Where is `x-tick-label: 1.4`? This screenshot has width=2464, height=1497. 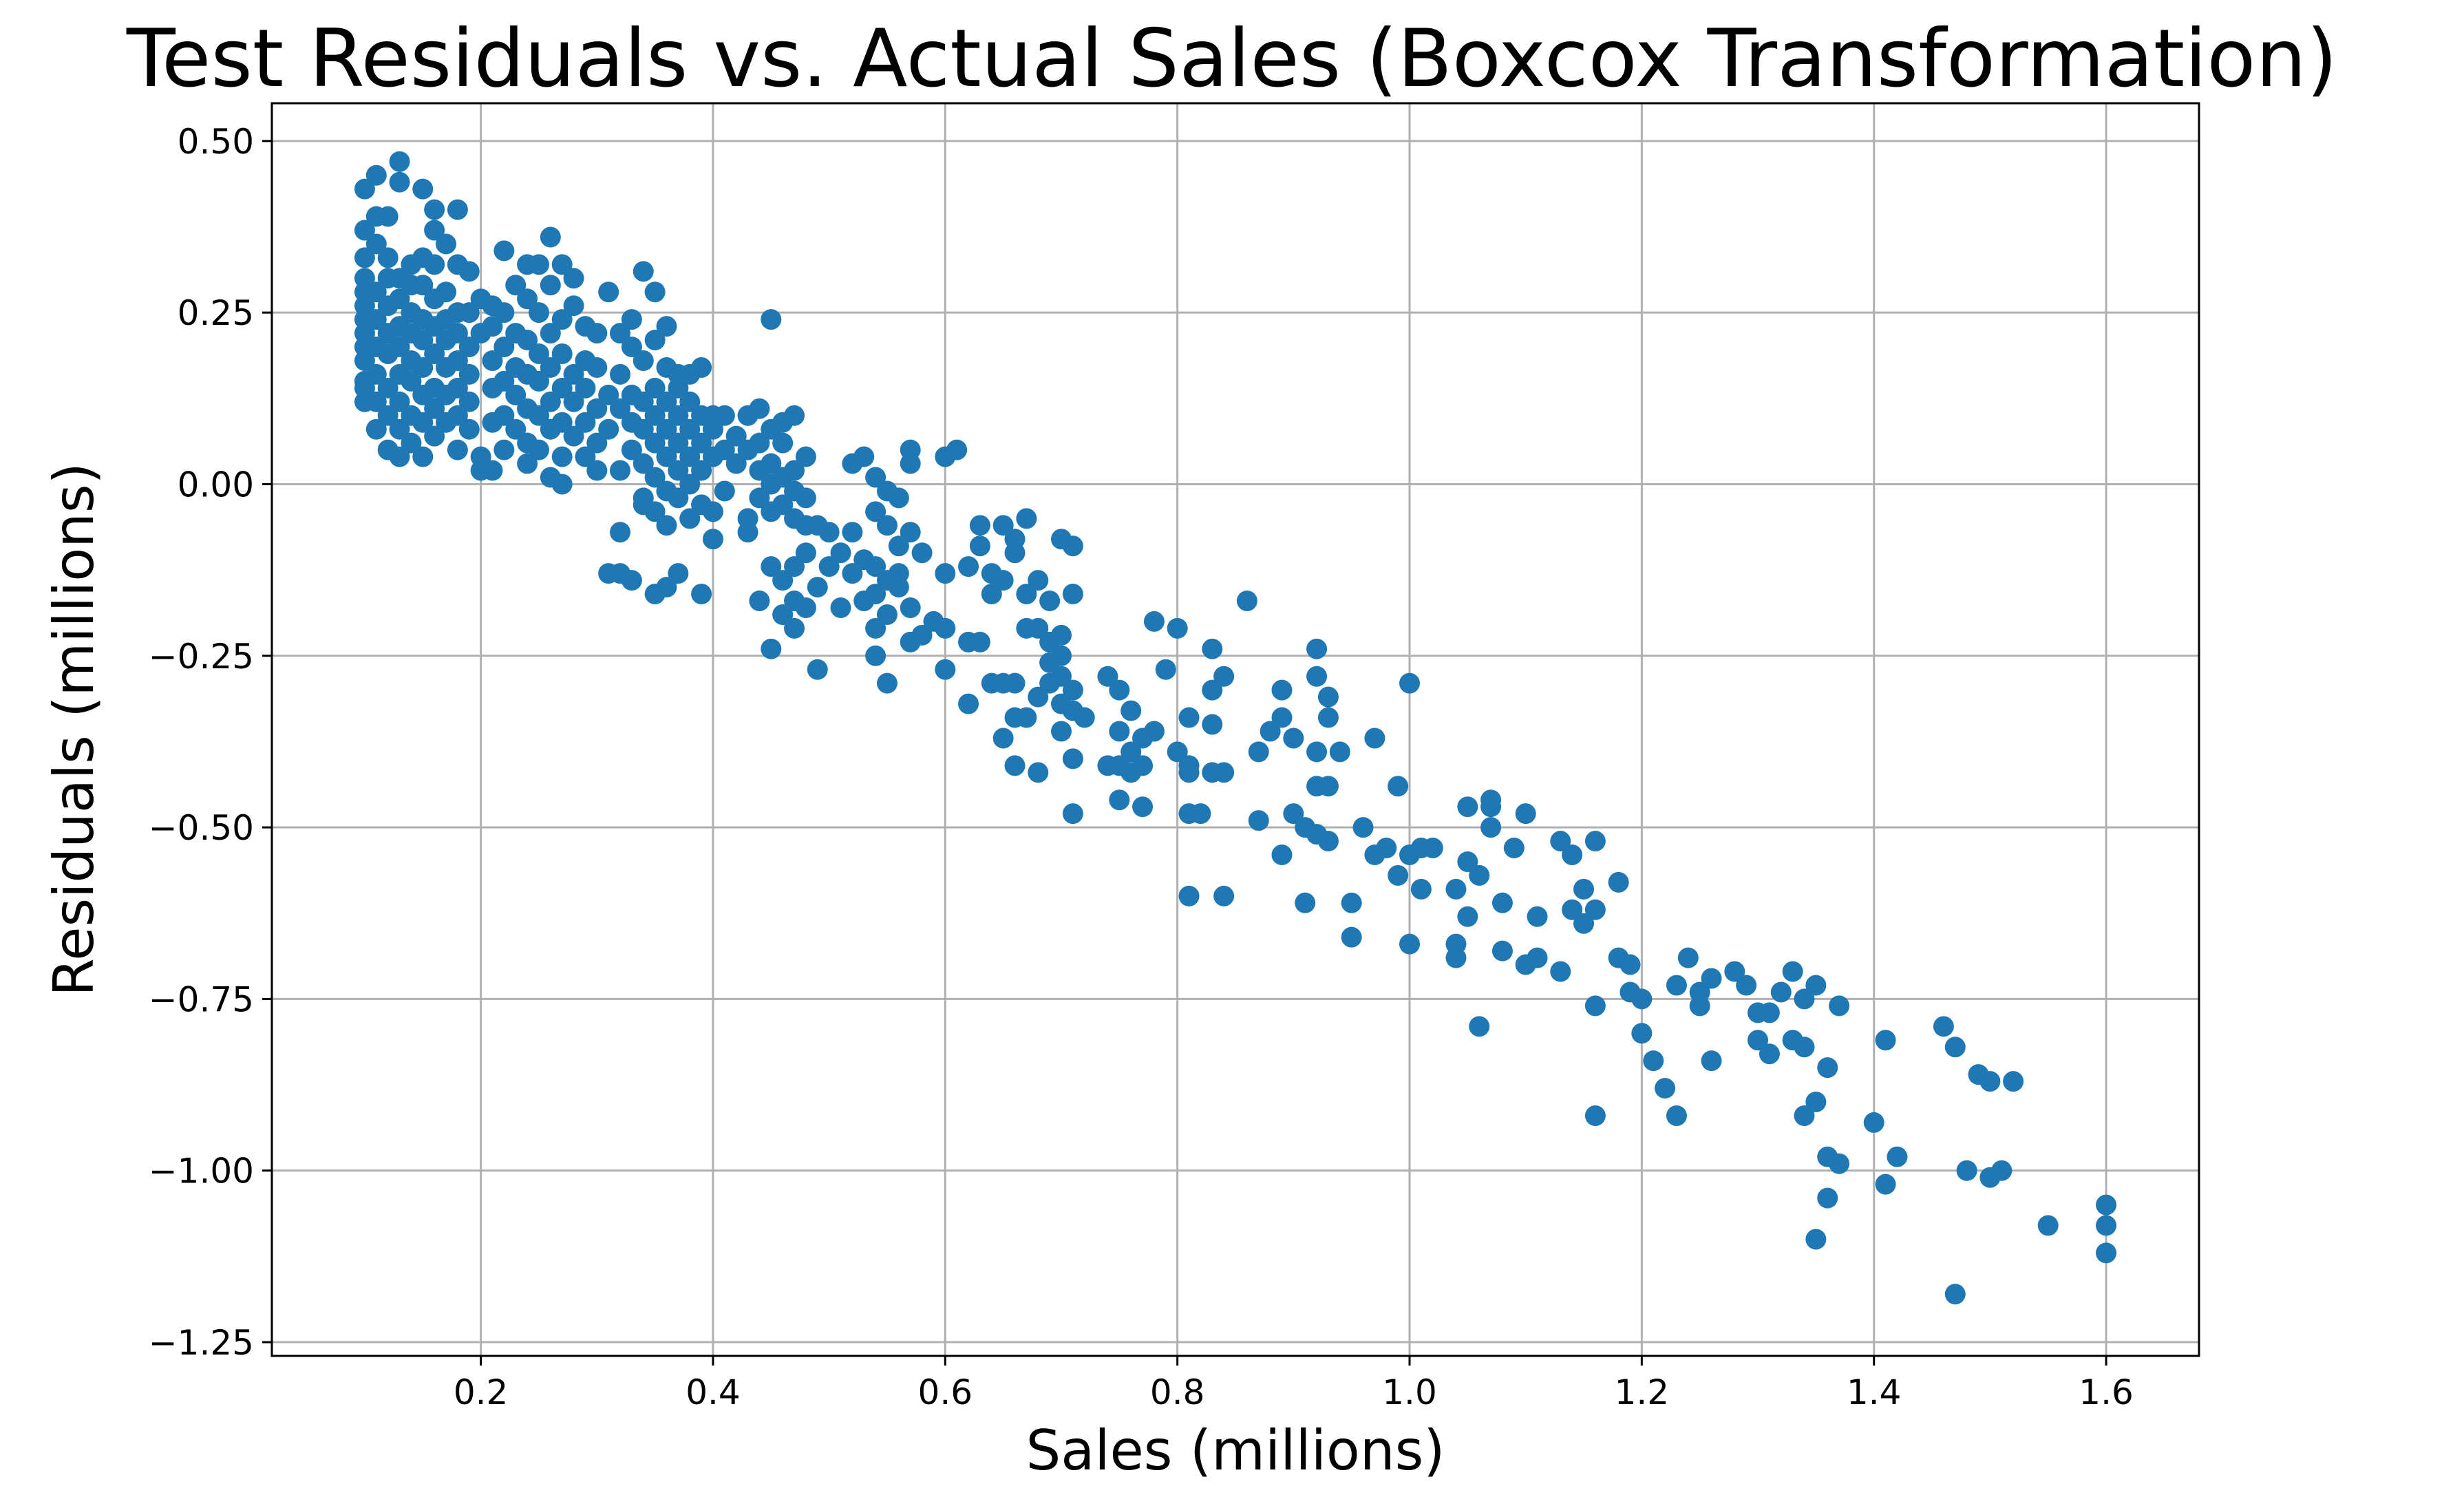
x-tick-label: 1.4 is located at coordinates (1875, 1392).